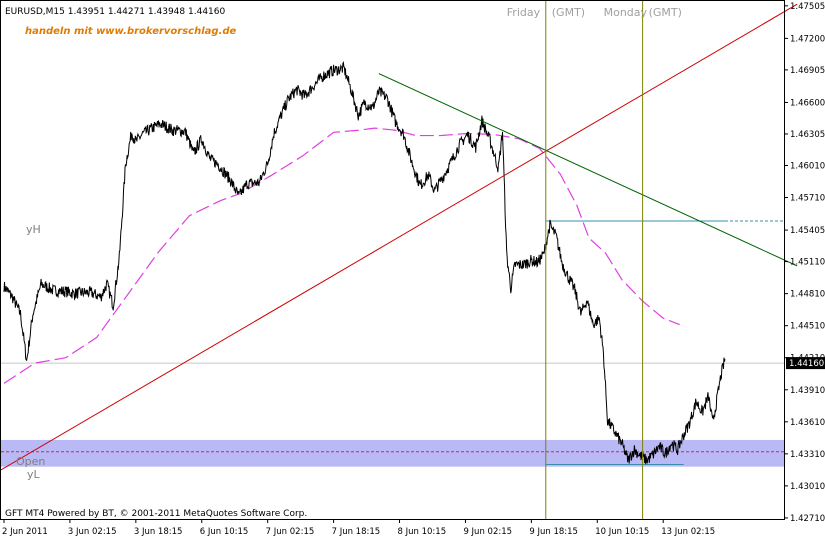 This screenshot has height=539, width=825. Describe the element at coordinates (30, 461) in the screenshot. I see `open-label: Open` at that location.